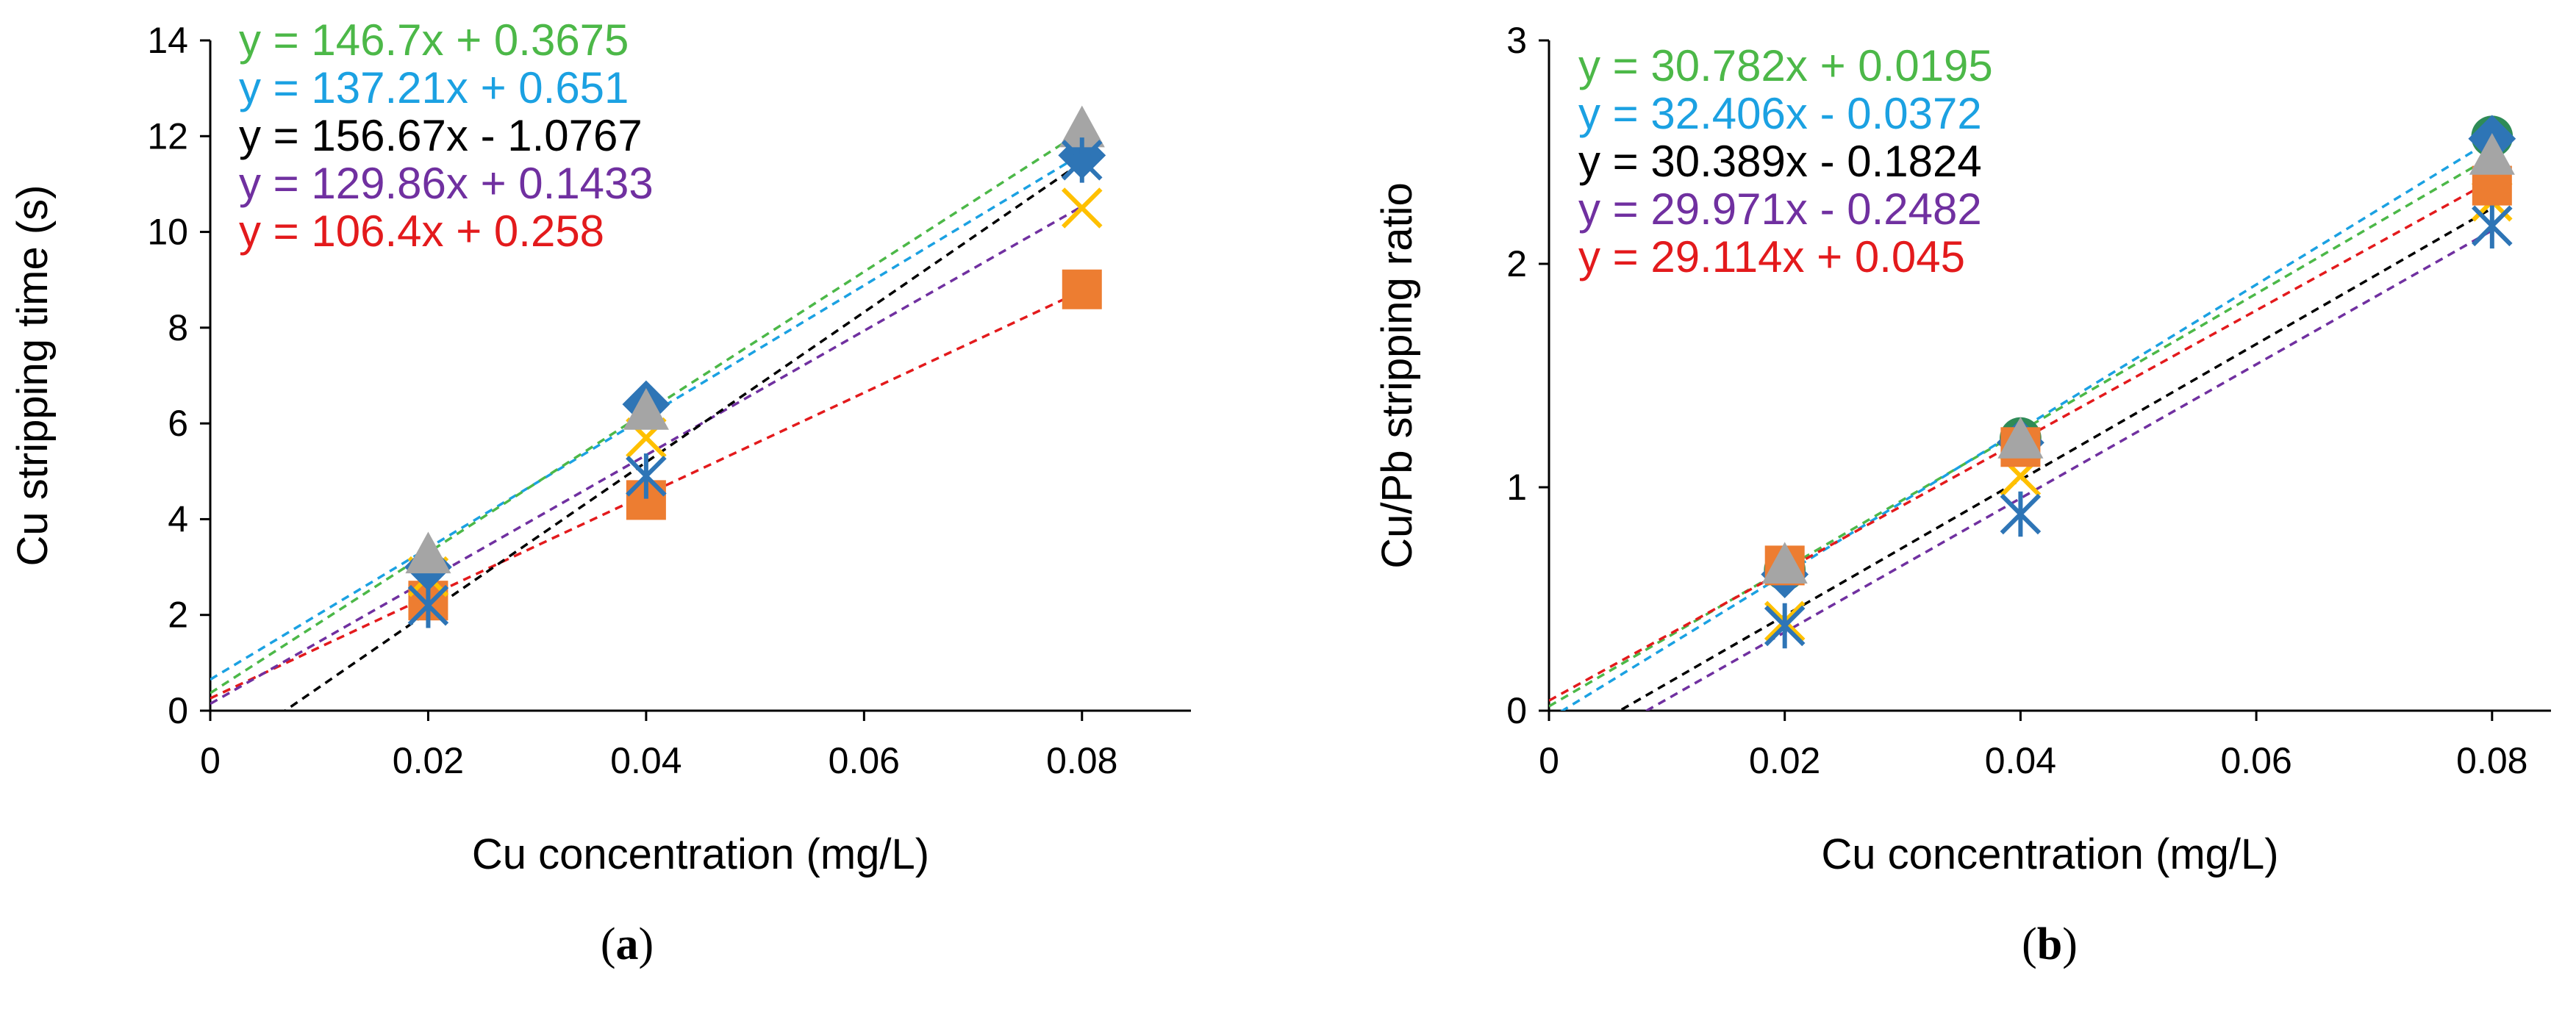 This screenshot has width=2576, height=1012. Describe the element at coordinates (1785, 65) in the screenshot. I see `trendline-equation: y = 30.782x + 0.0195` at that location.